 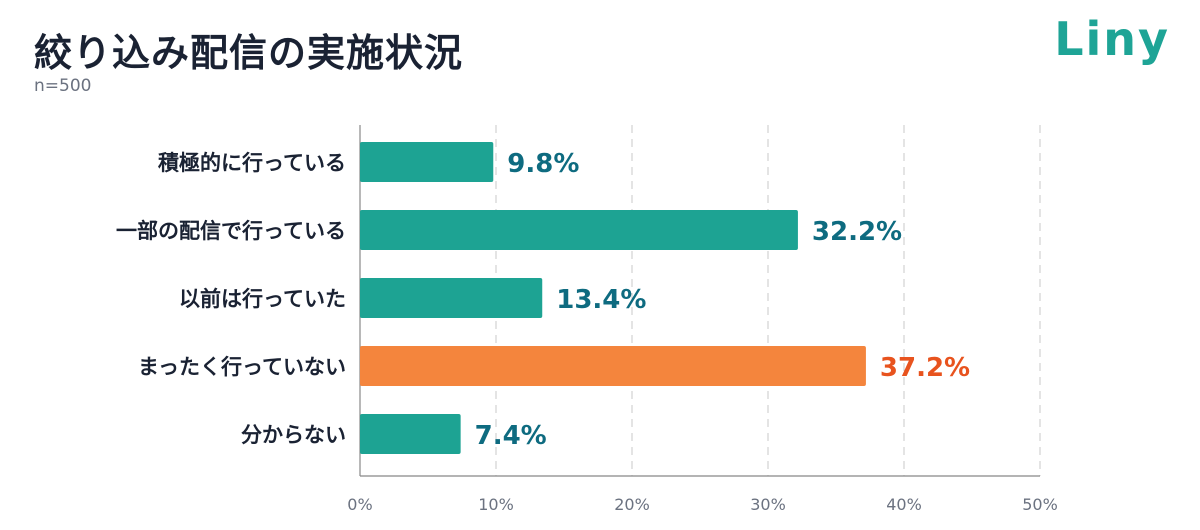 What do you see at coordinates (496, 504) in the screenshot?
I see `x-tick-label: 10%` at bounding box center [496, 504].